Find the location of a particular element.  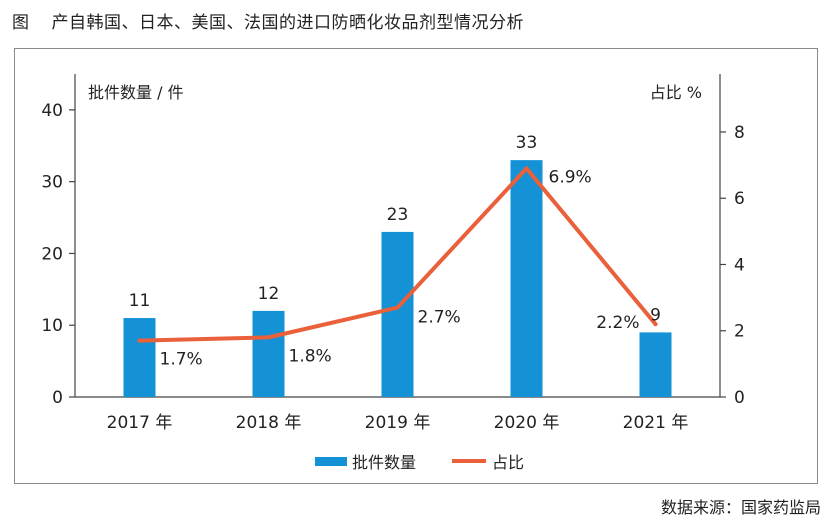

figure-title: 图 产自韩国、日本、美国、法国的进口防晒化妆品剂型情况分析 is located at coordinates (268, 20).